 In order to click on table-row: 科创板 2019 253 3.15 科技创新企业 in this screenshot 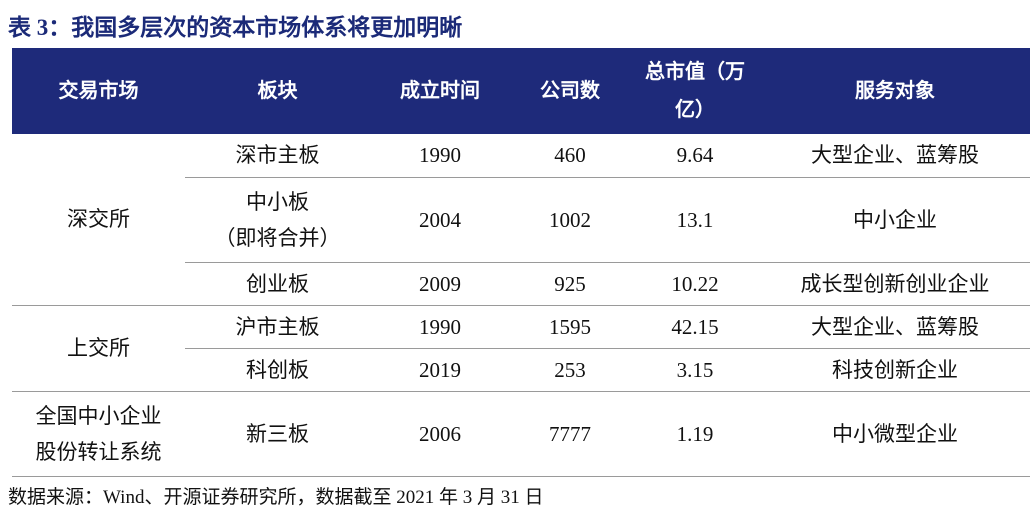, I will do `click(521, 370)`.